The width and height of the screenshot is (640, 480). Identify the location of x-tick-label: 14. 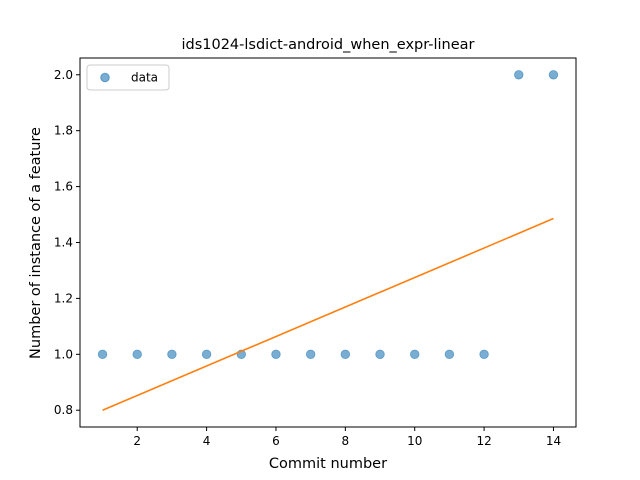
(553, 441).